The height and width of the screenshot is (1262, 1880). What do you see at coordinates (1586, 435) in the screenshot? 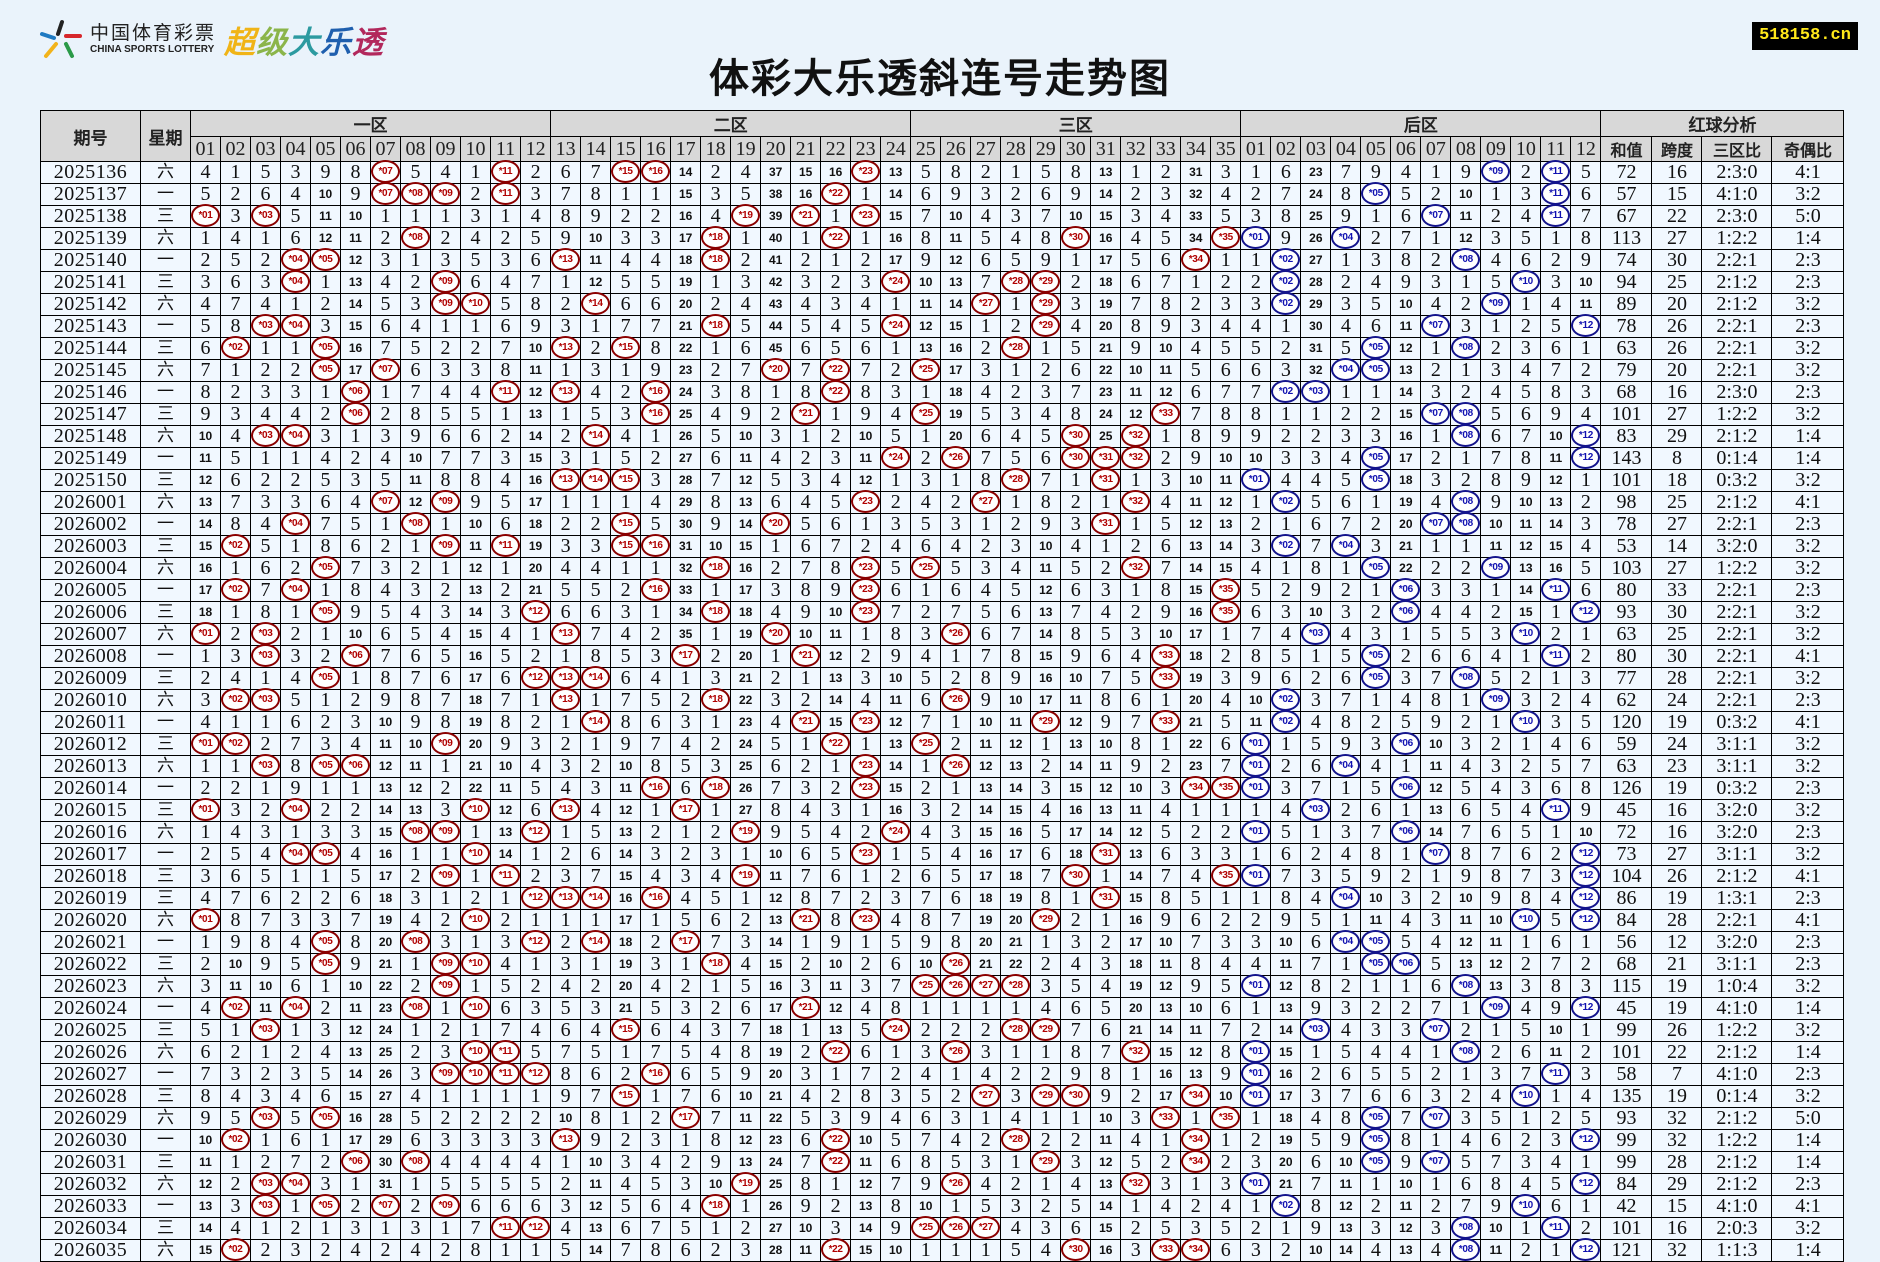
I see `blue-ball-icon: *12` at bounding box center [1586, 435].